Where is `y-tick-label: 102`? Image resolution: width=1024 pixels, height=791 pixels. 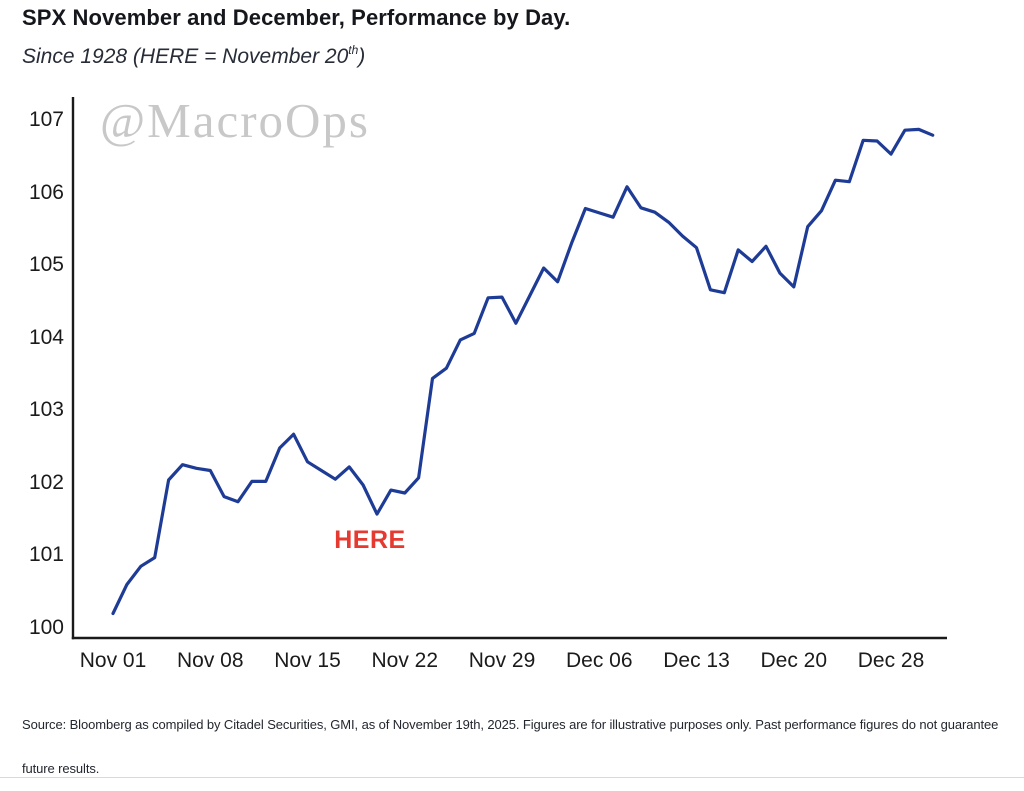
y-tick-label: 102 is located at coordinates (46, 482).